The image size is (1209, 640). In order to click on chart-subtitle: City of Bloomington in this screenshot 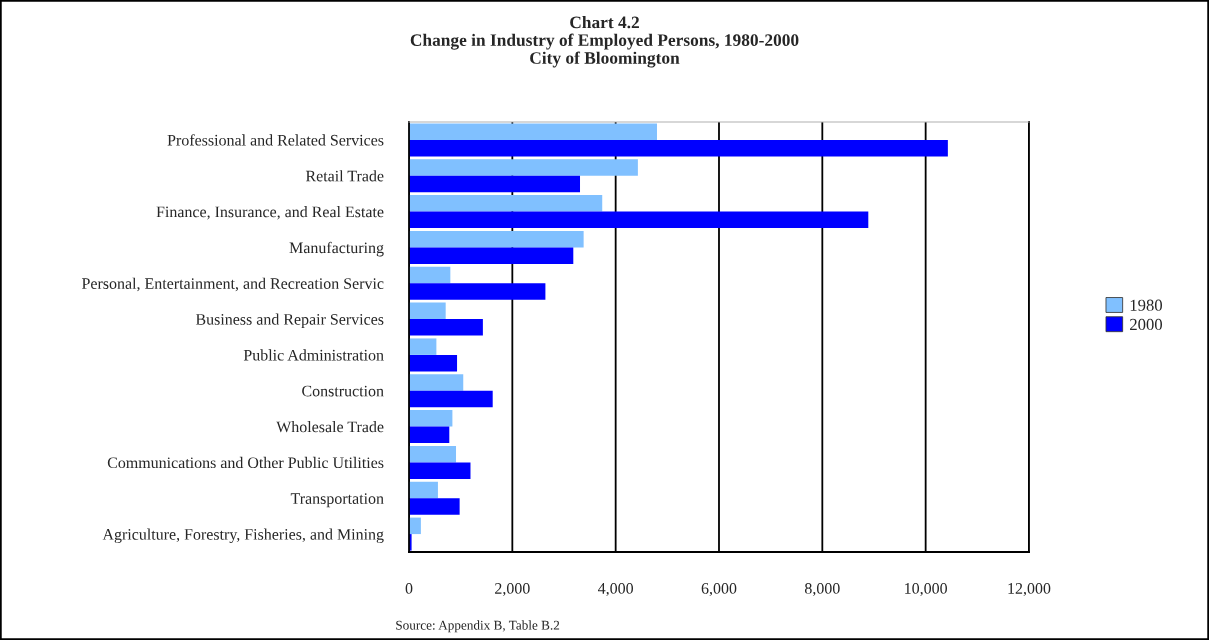, I will do `click(605, 59)`.